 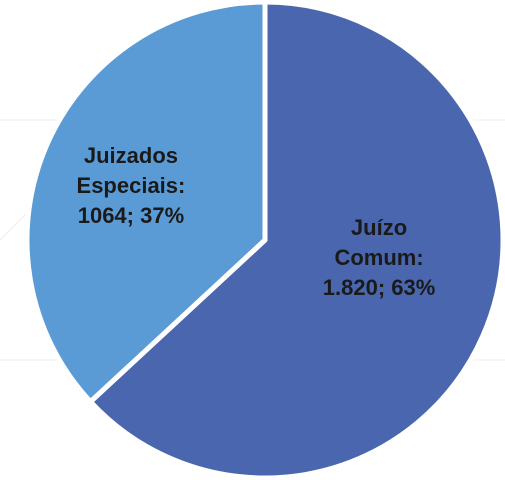 What do you see at coordinates (131, 216) in the screenshot?
I see `value-label: 1064; 37%` at bounding box center [131, 216].